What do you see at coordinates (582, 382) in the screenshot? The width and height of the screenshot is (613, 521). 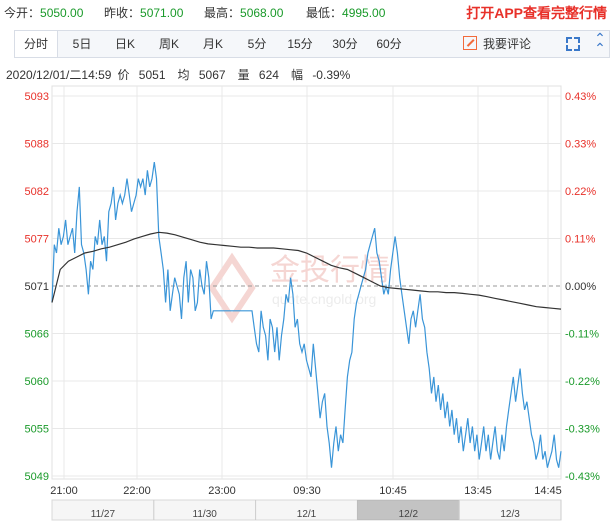 I see `y-tick-label-right: -0.22%` at bounding box center [582, 382].